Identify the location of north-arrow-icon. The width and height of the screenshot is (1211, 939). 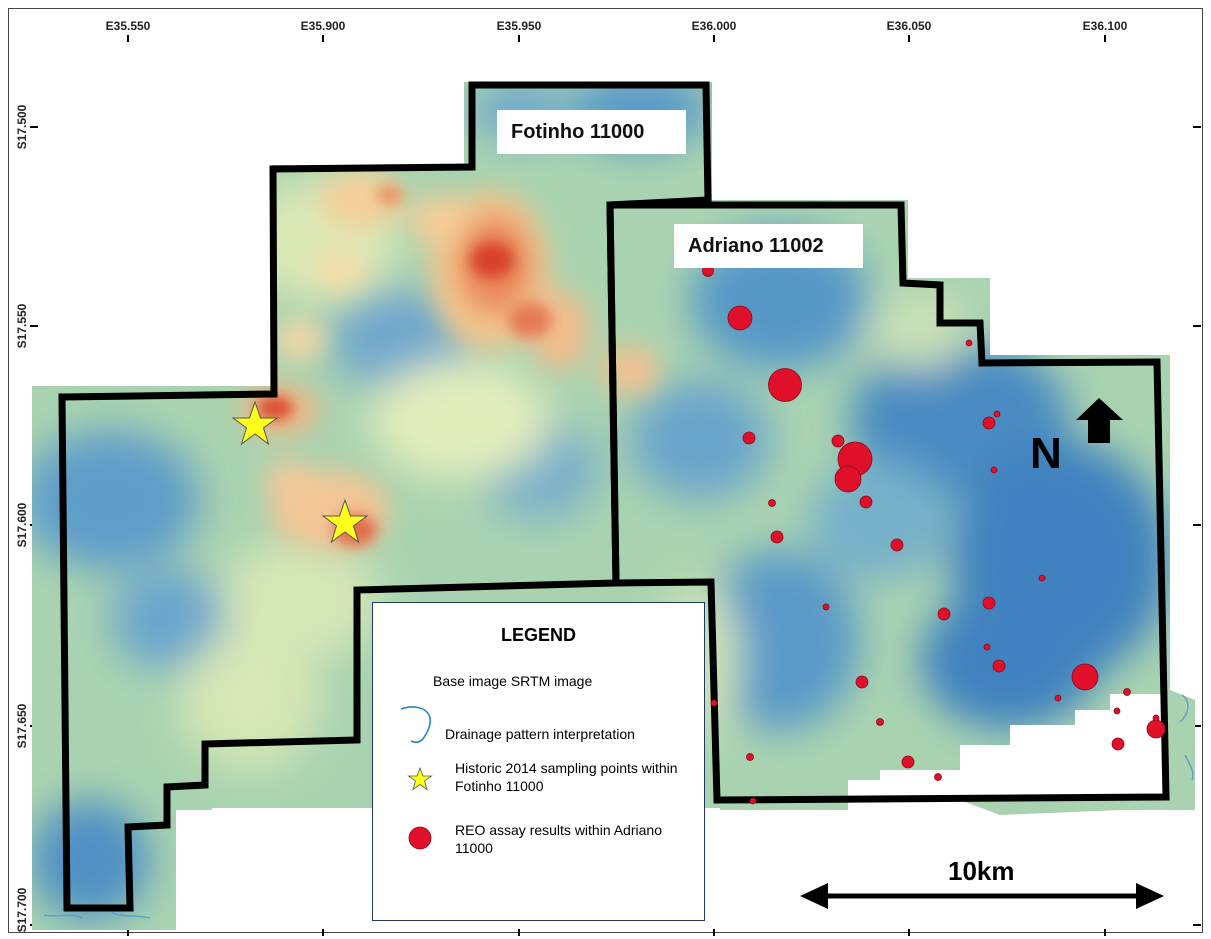
(1099, 420).